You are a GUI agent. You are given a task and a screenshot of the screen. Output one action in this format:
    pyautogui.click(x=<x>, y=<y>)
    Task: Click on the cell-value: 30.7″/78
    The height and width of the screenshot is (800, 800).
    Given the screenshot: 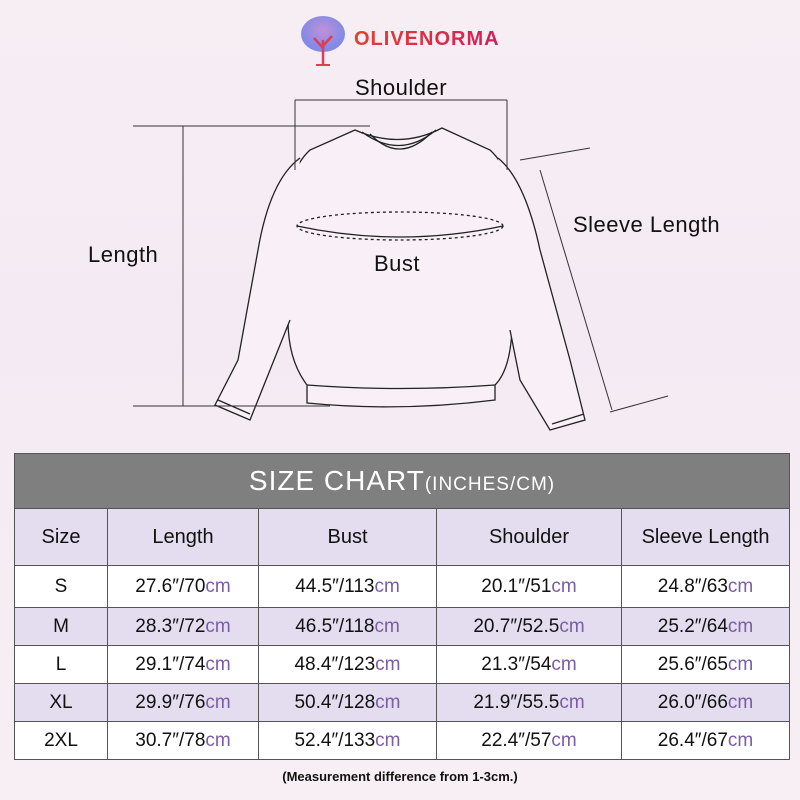 What is the action you would take?
    pyautogui.click(x=170, y=740)
    